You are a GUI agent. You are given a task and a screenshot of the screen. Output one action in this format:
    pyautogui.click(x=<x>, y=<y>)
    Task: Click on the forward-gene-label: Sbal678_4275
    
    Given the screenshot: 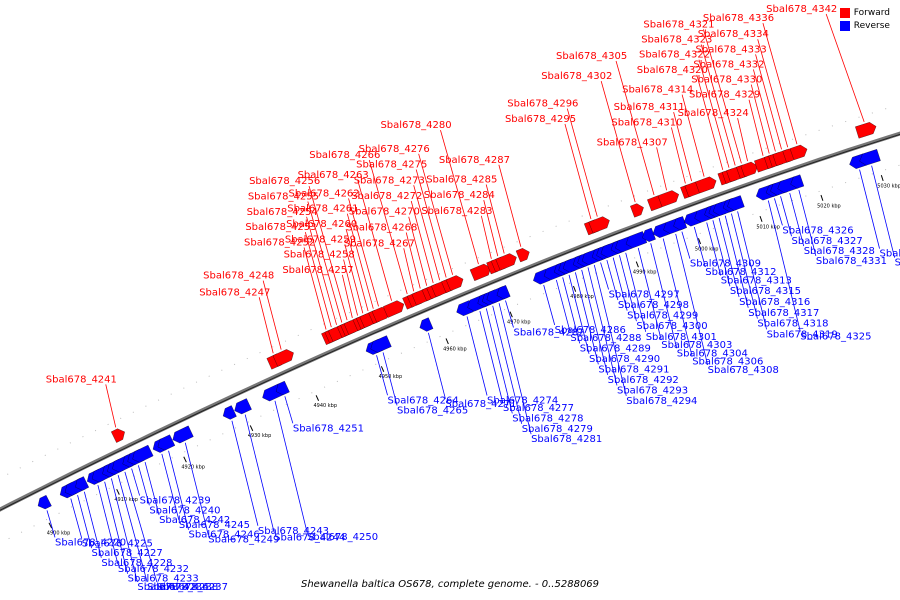 What is the action you would take?
    pyautogui.click(x=391, y=165)
    